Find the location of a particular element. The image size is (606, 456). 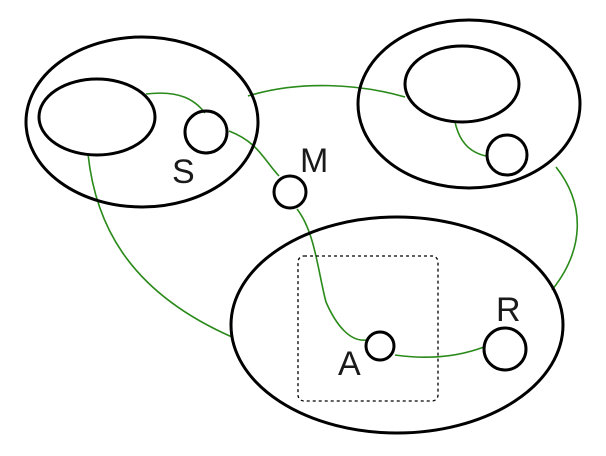

edge-inner-left-to-s is located at coordinates (175, 103).